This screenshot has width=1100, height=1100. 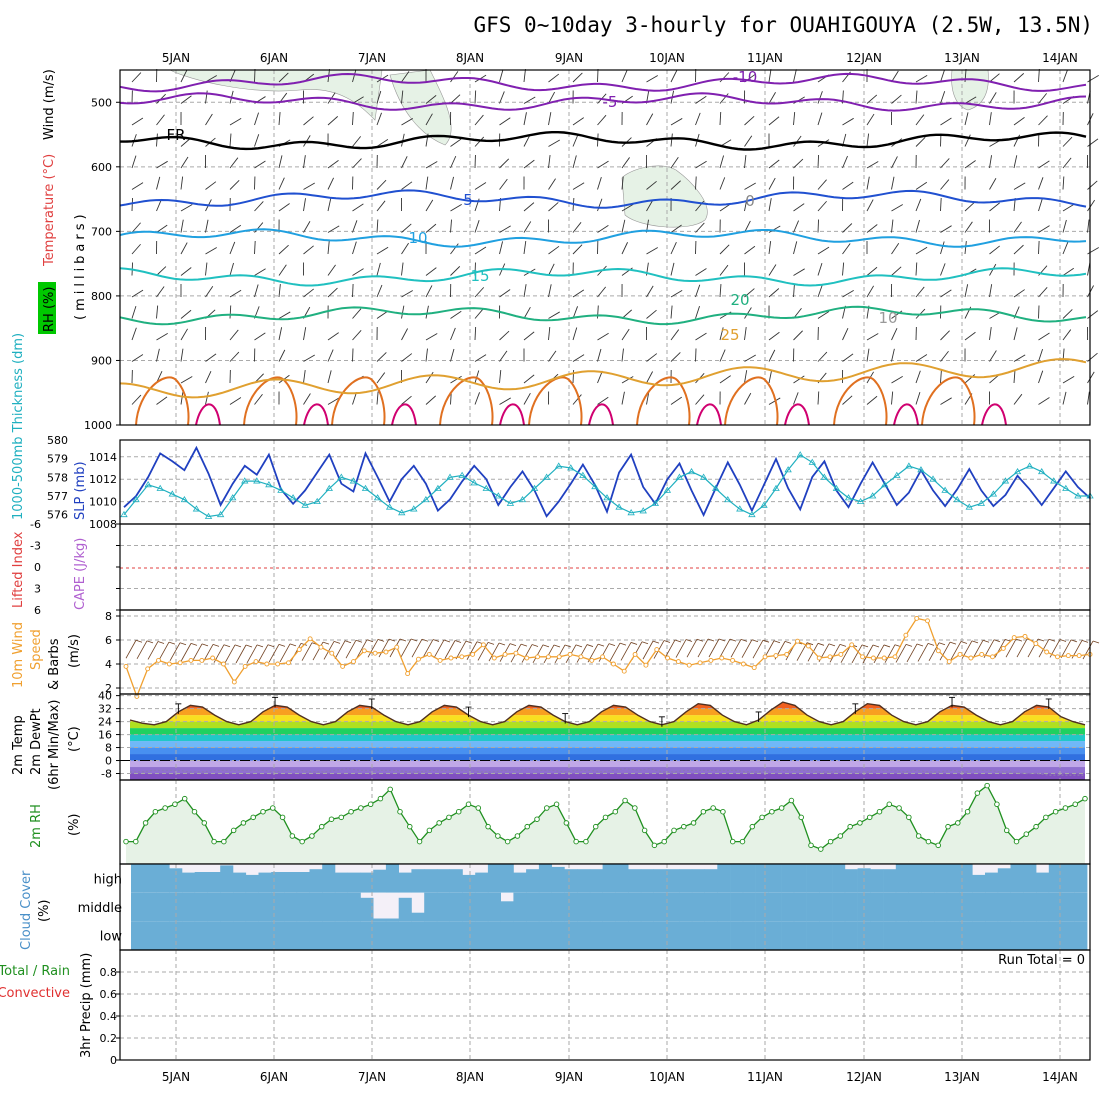 What do you see at coordinates (605, 652) in the screenshot?
I see `wind-grid` at bounding box center [605, 652].